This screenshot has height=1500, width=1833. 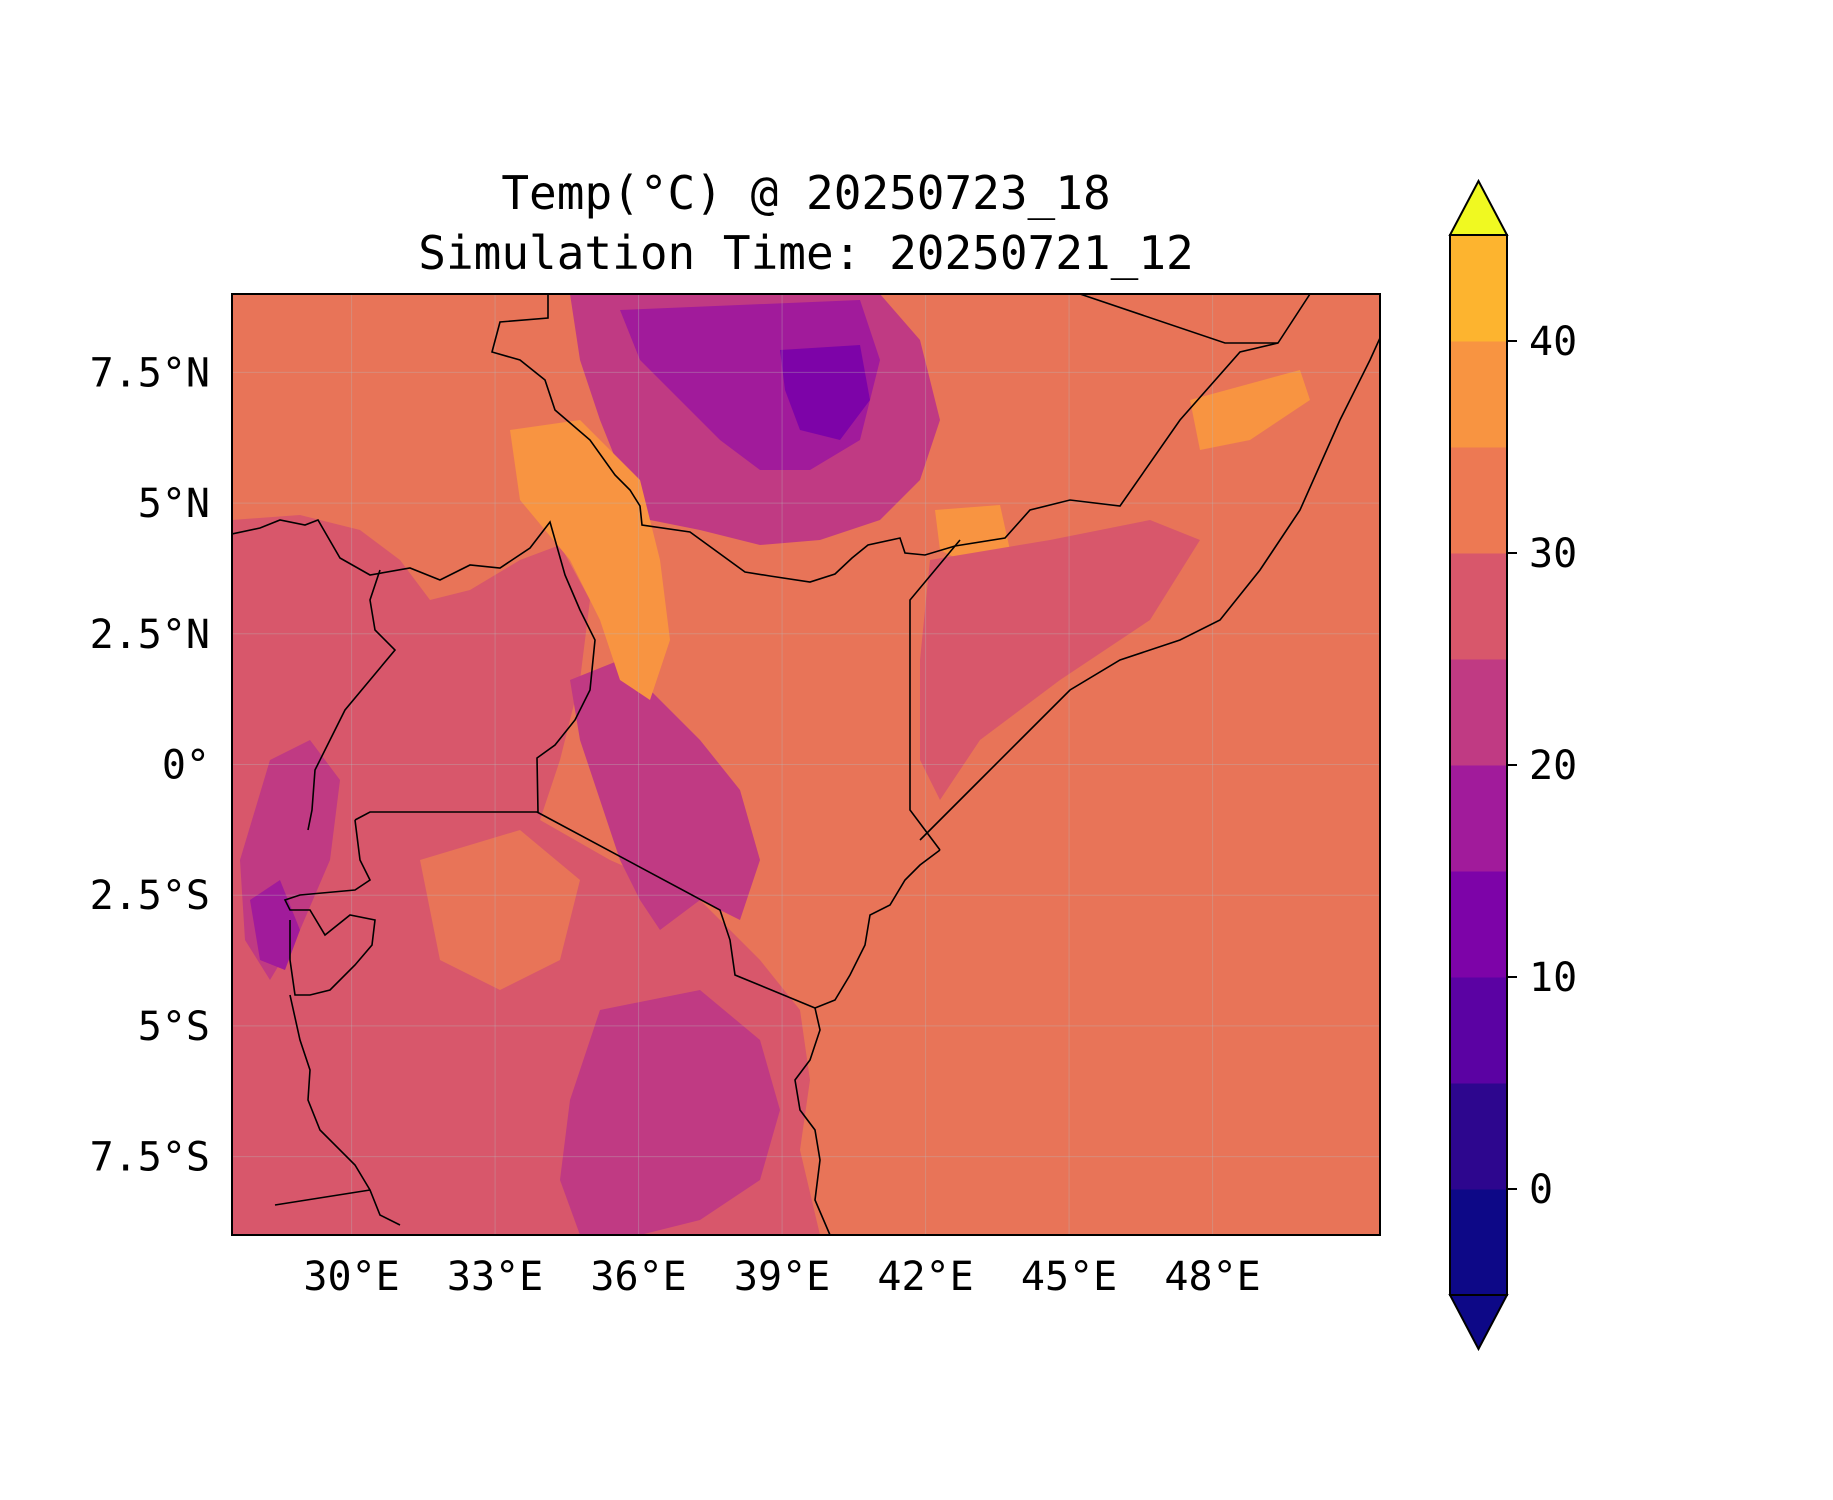 I want to click on border-rwanda-burundi, so click(x=329, y=907).